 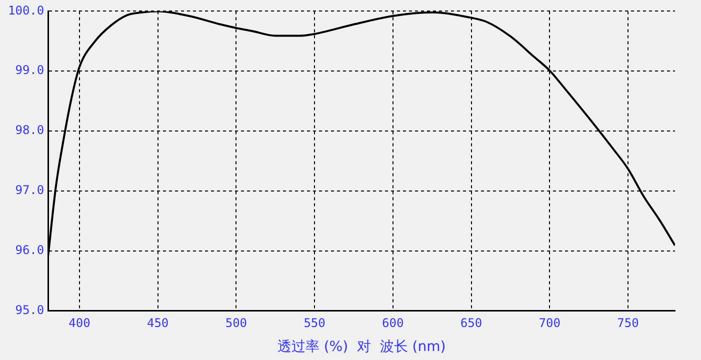 I want to click on x-tick-label: 500, so click(x=236, y=323).